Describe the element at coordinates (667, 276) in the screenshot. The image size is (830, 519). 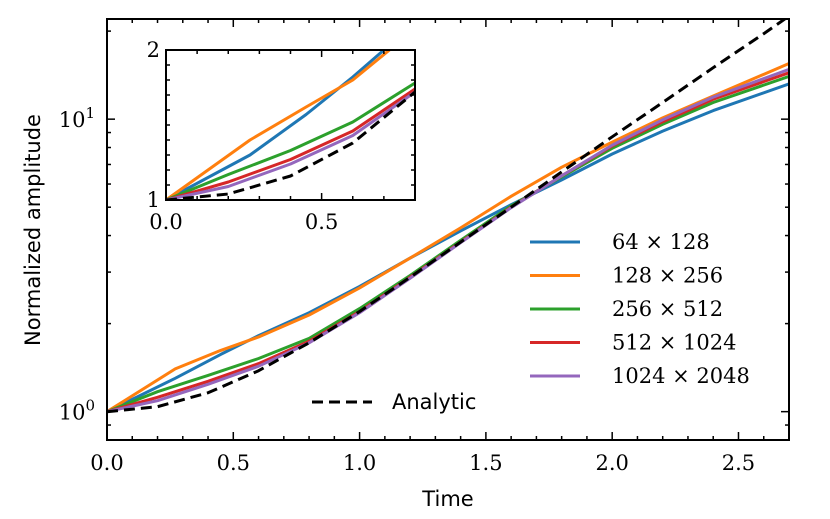
I see `legend-label-128-256: 128 × 256` at that location.